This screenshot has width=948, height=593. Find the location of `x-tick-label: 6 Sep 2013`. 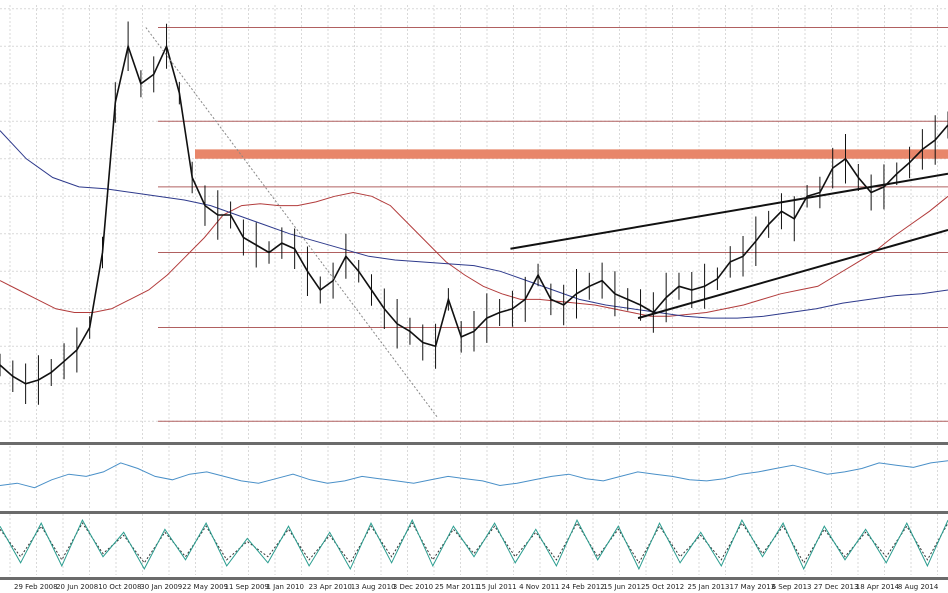

x-tick-label: 6 Sep 2013 is located at coordinates (792, 587).